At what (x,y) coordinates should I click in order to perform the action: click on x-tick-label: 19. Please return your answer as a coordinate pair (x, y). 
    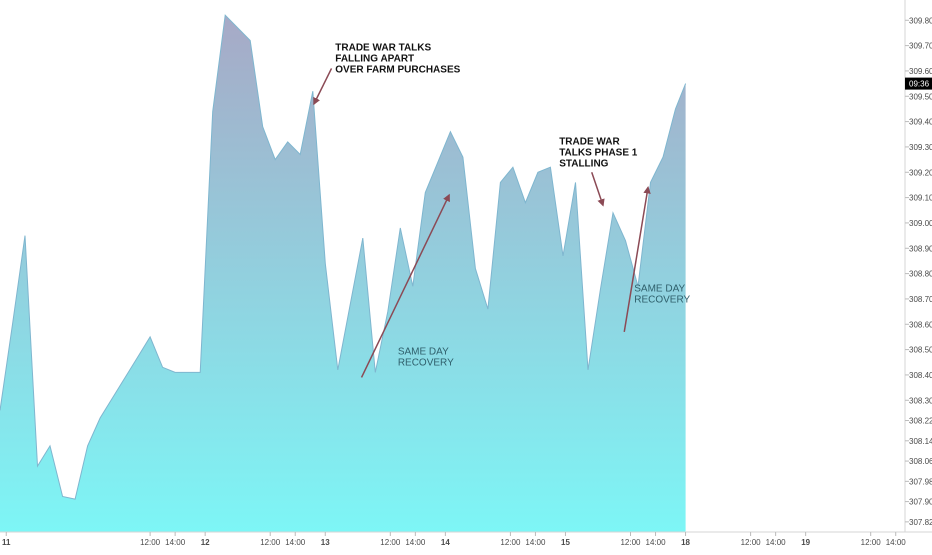
    Looking at the image, I should click on (805, 542).